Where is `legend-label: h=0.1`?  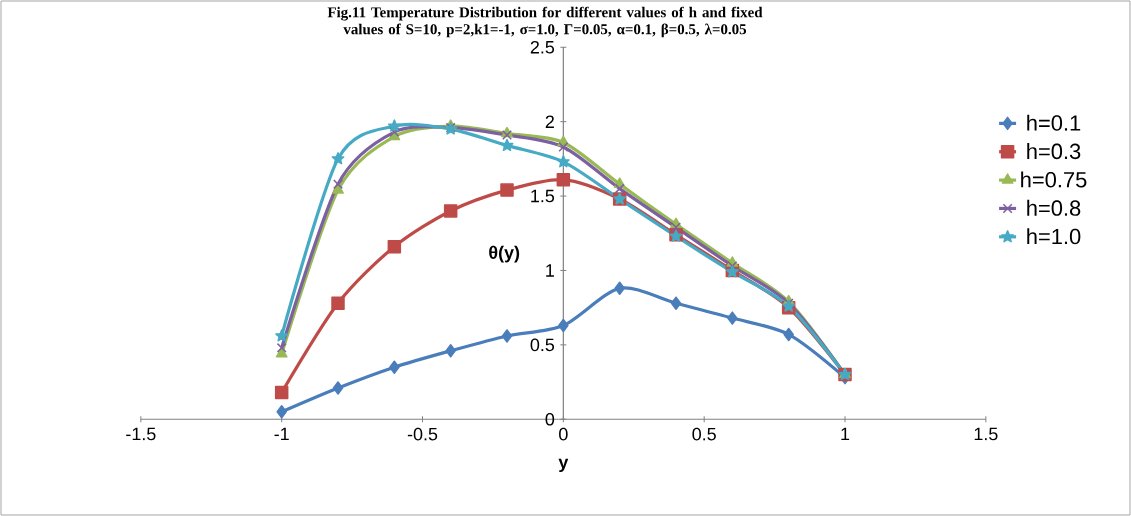
legend-label: h=0.1 is located at coordinates (1054, 122).